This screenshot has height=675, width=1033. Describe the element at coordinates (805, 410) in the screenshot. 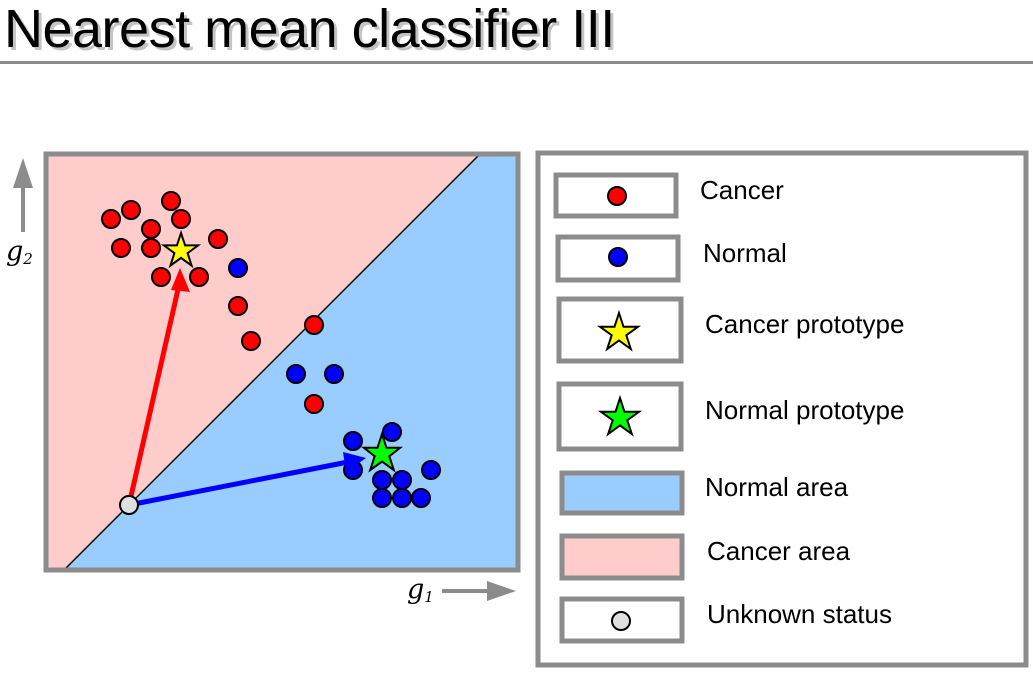

I see `legend-label-normal-prototype: Normal prototype` at that location.